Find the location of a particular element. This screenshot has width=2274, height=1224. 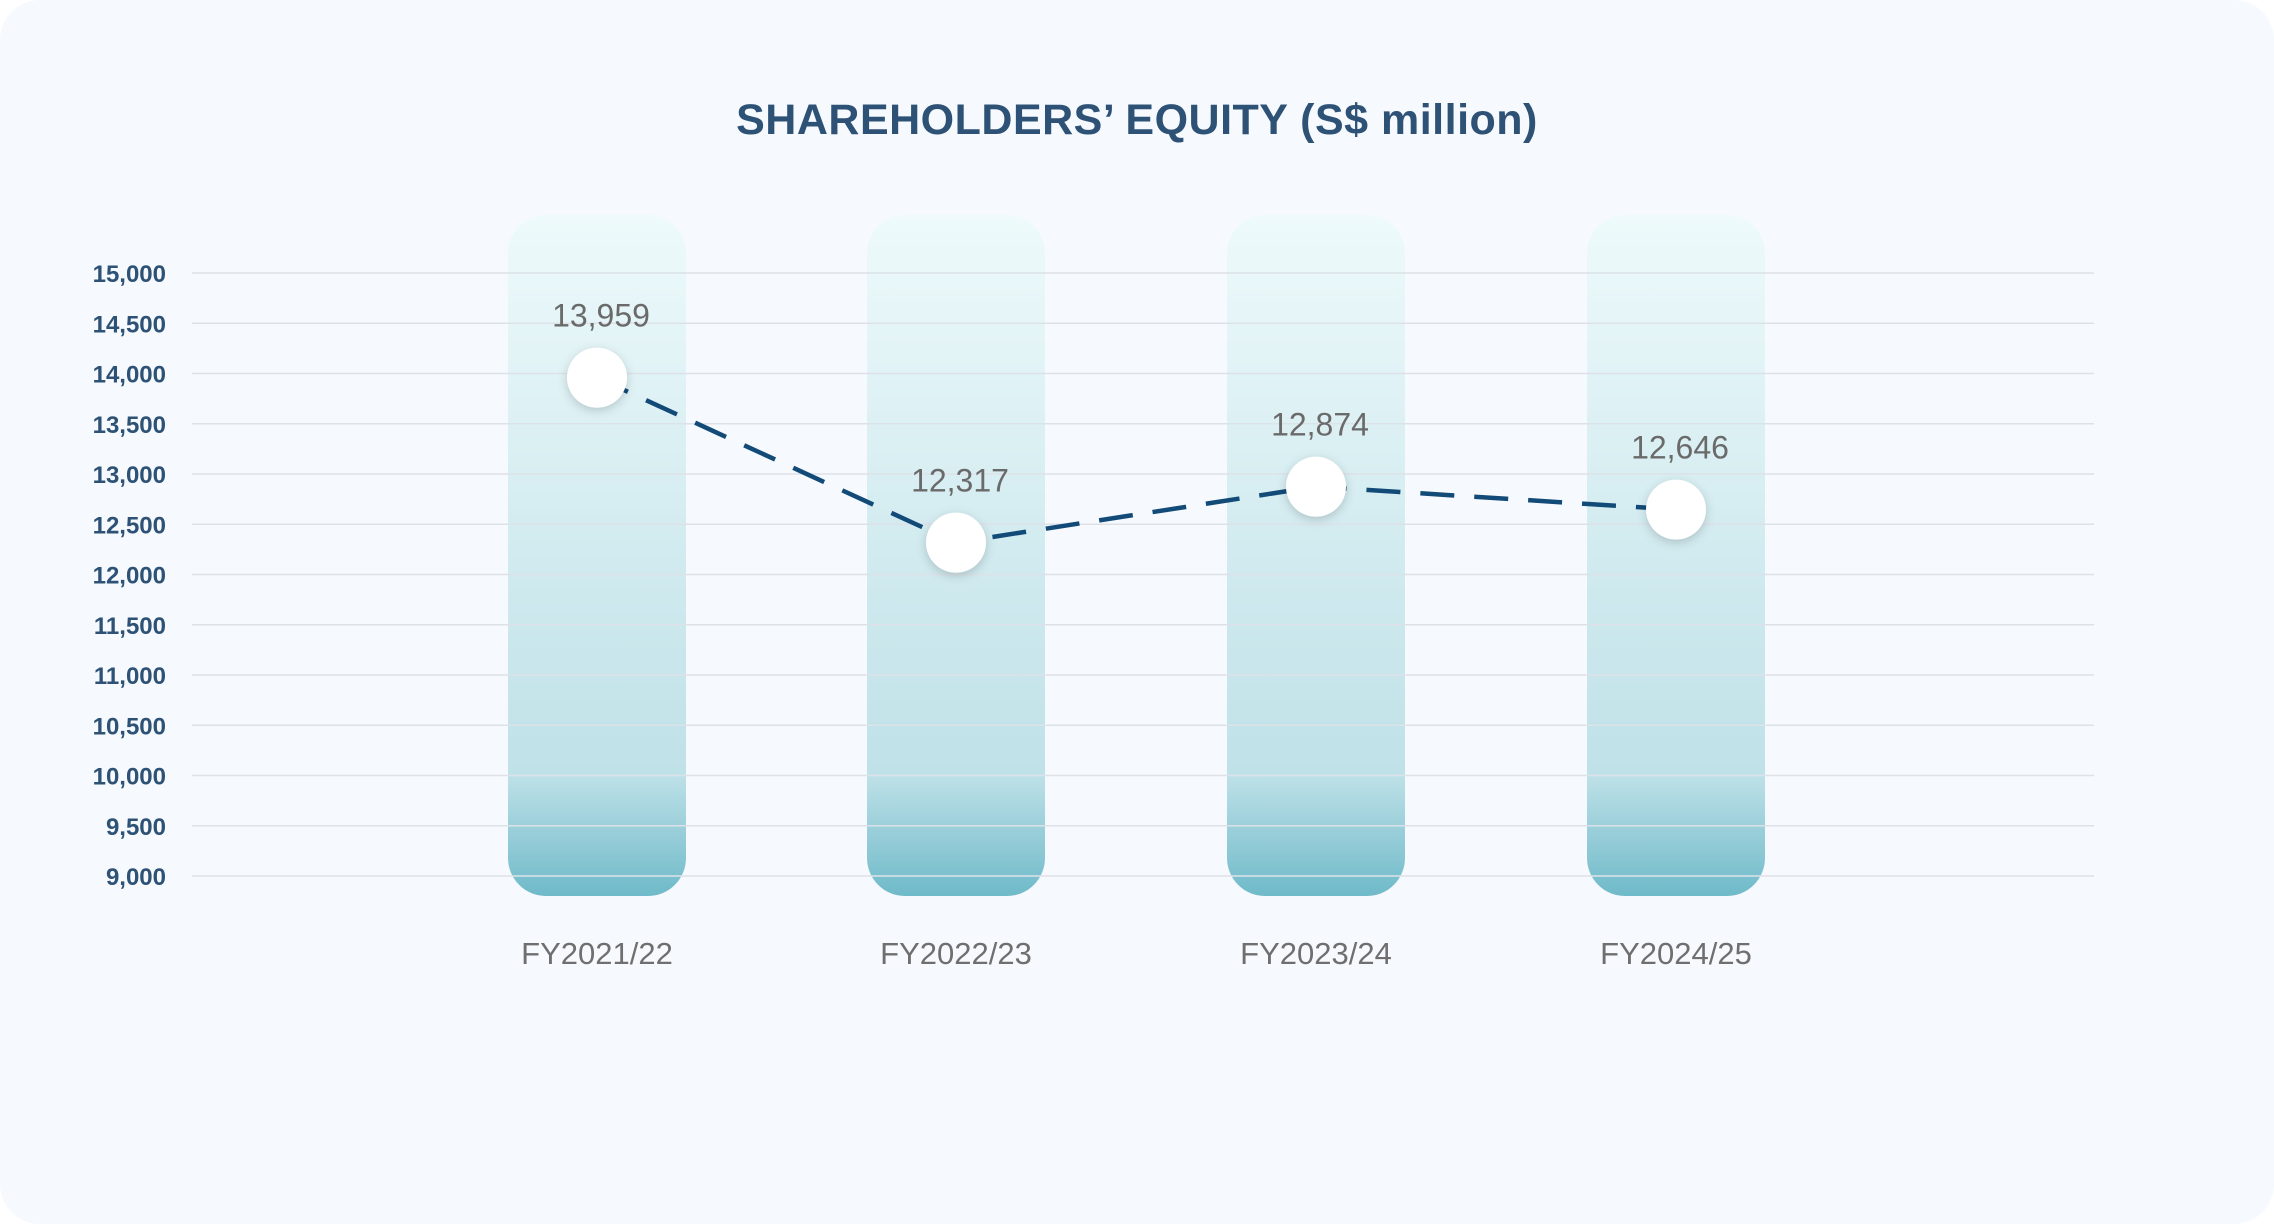

x-tick-label: FY2023/24 is located at coordinates (1316, 953).